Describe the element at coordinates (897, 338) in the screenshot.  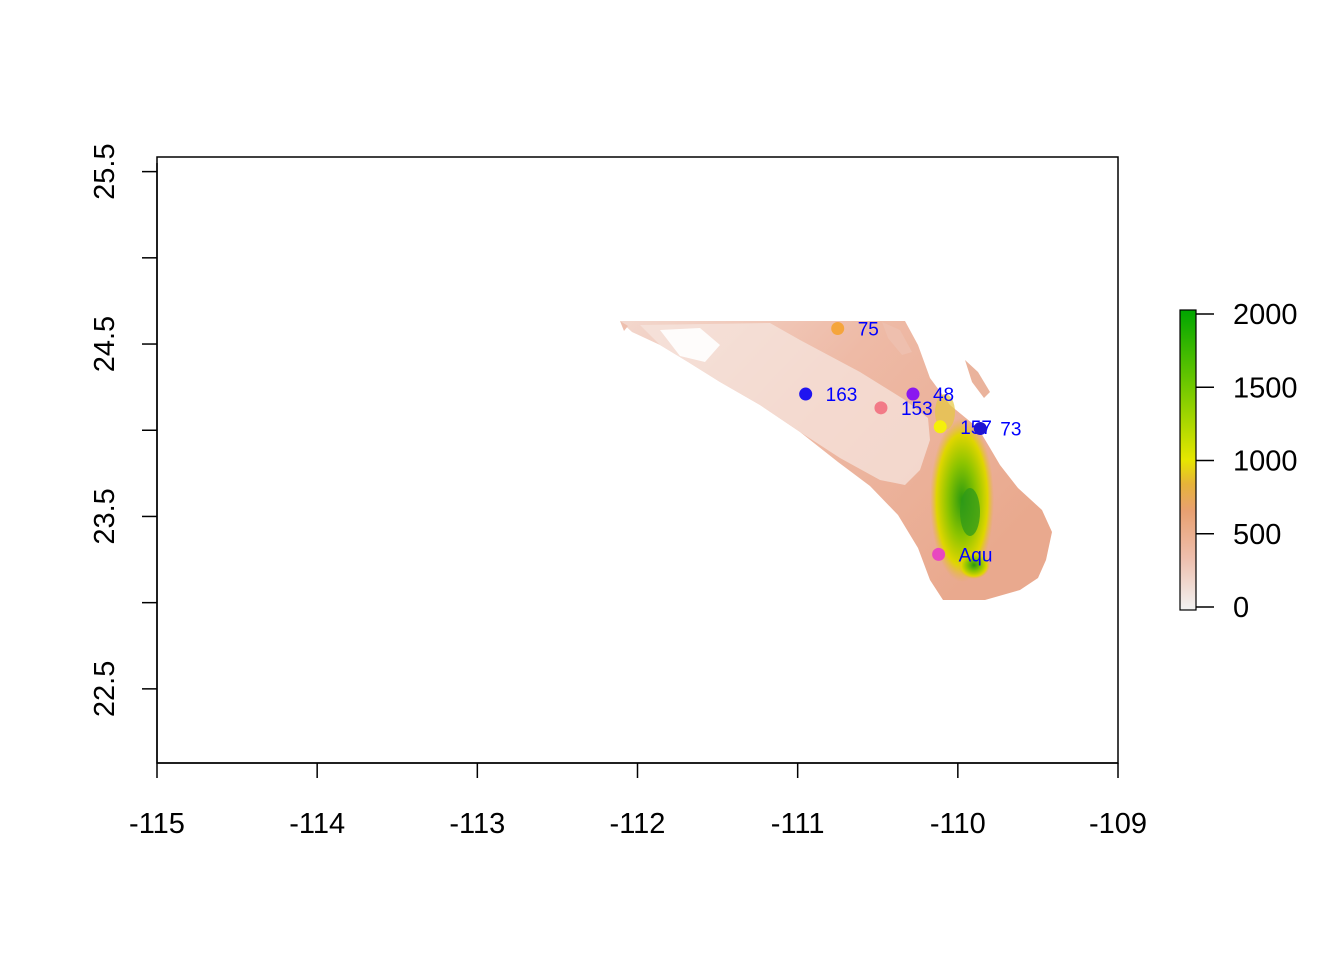
I see `northern-islet` at that location.